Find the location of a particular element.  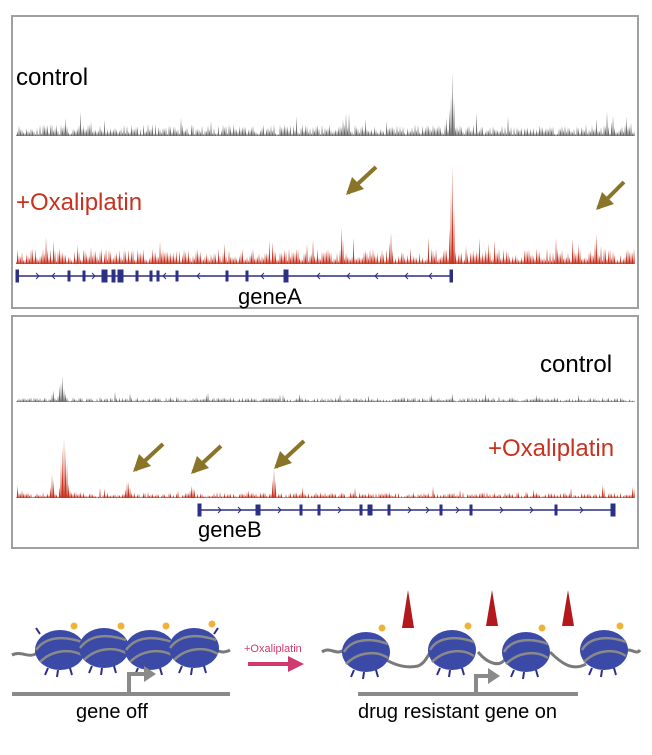

dna-strand-right is located at coordinates (481, 657).